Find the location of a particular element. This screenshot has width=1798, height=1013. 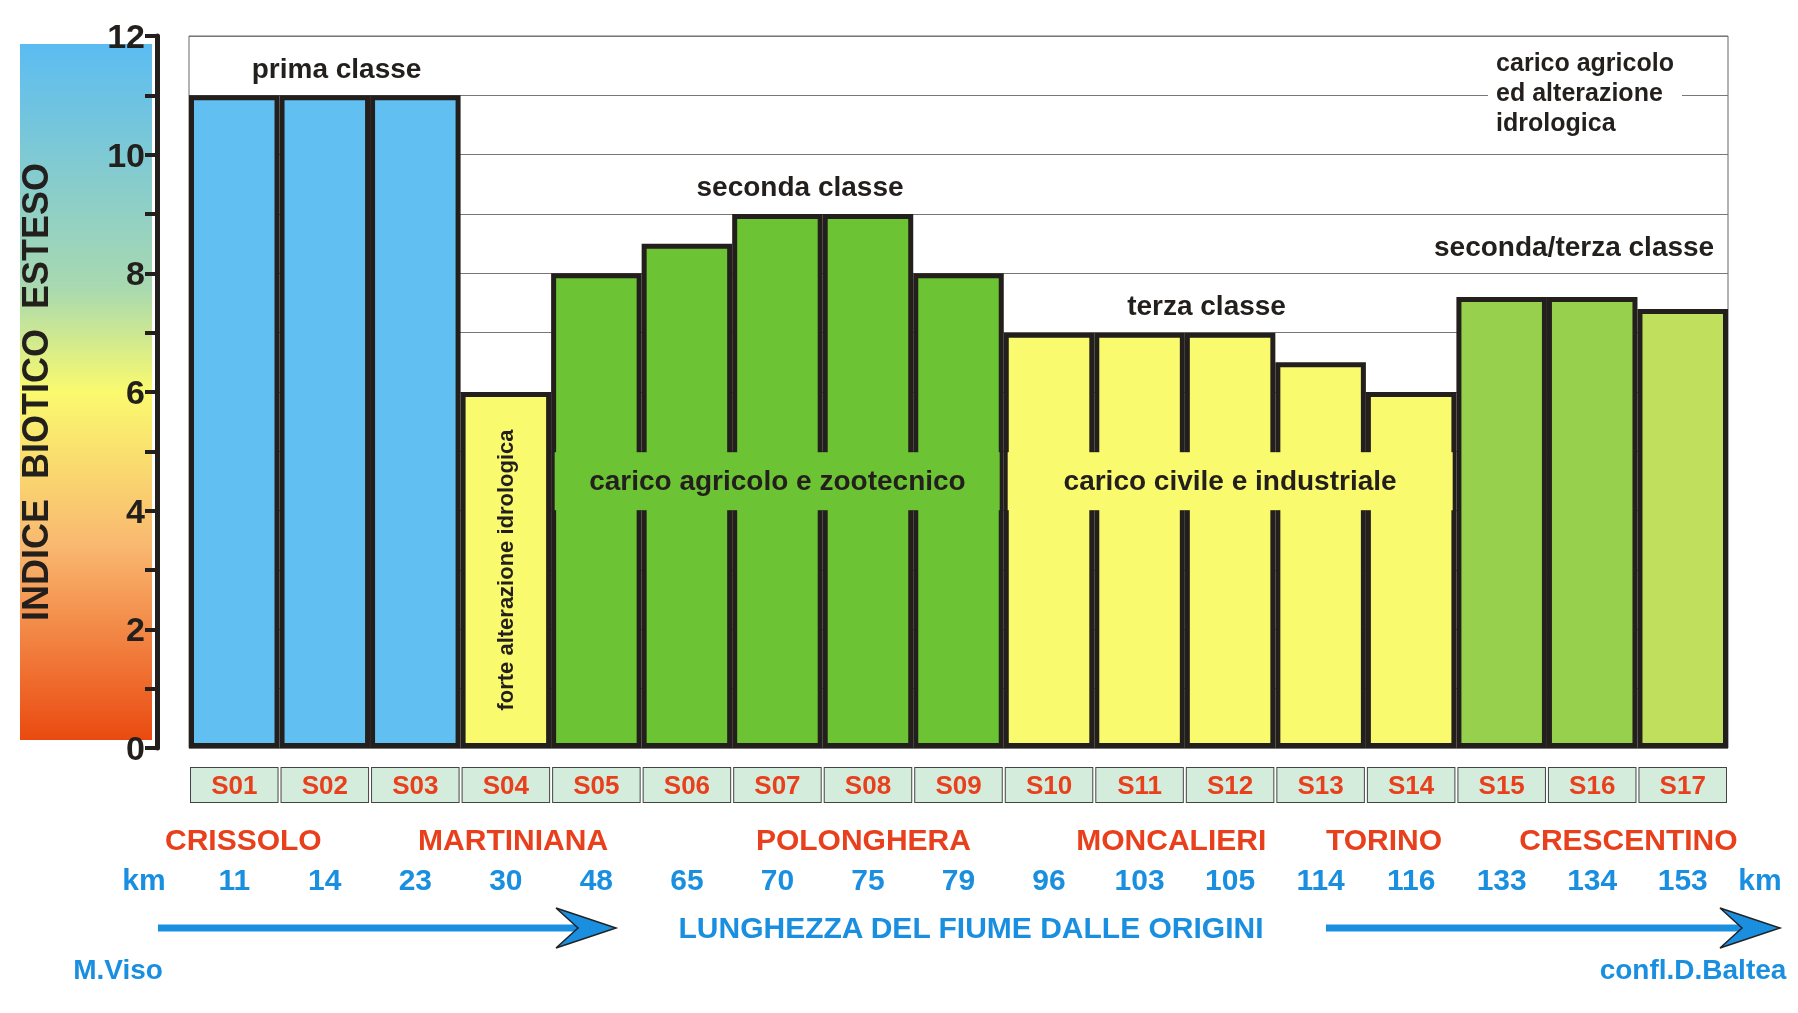

annotation: prima classe is located at coordinates (336, 68).